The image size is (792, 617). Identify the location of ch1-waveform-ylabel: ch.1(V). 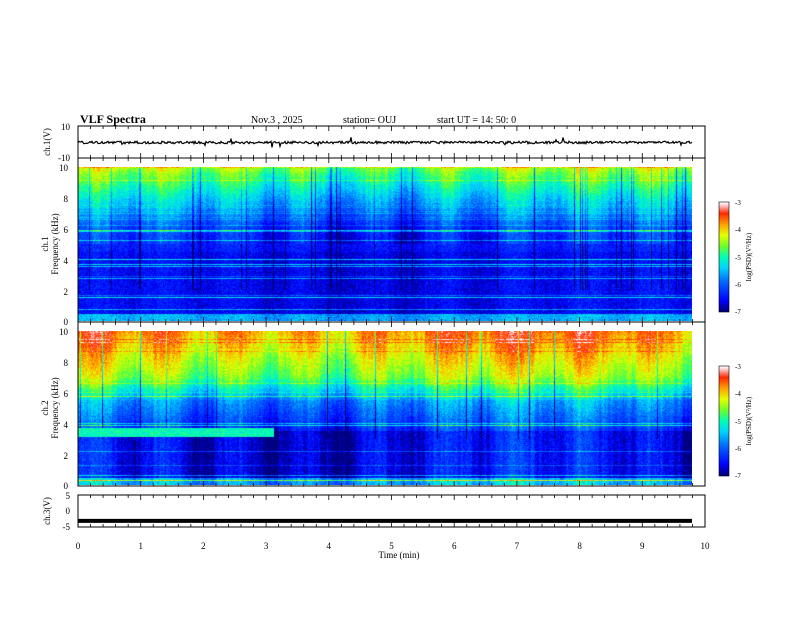
(47, 142).